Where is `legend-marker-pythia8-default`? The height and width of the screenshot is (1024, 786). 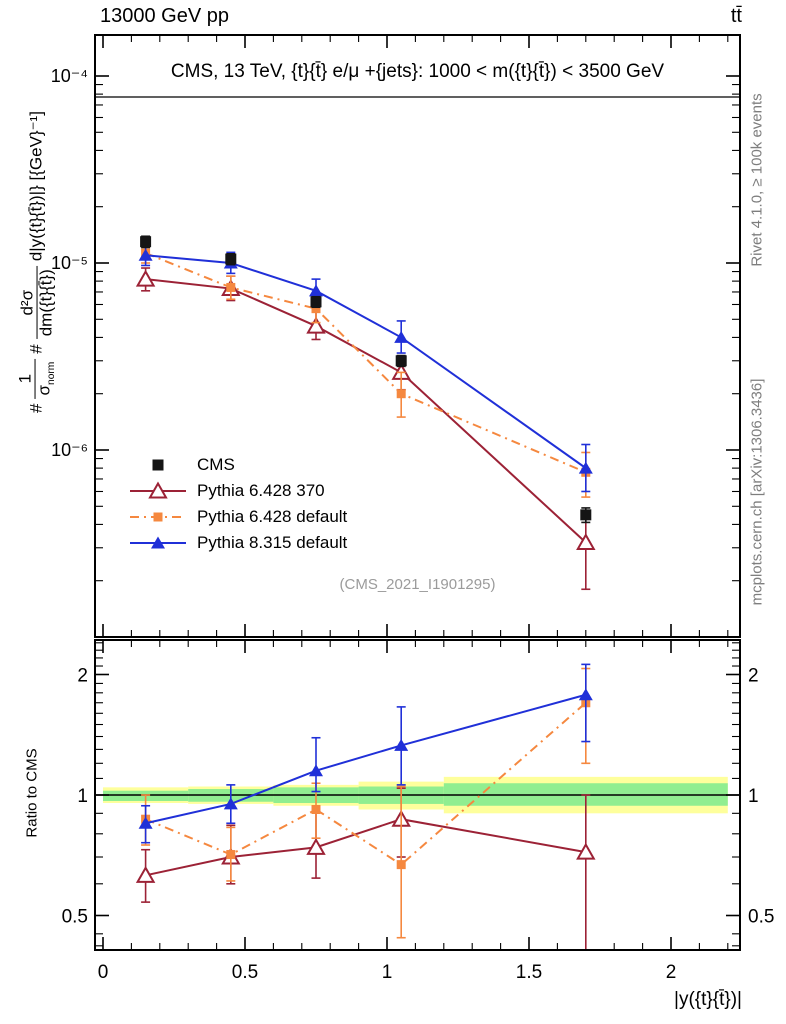 legend-marker-pythia8-default is located at coordinates (158, 542).